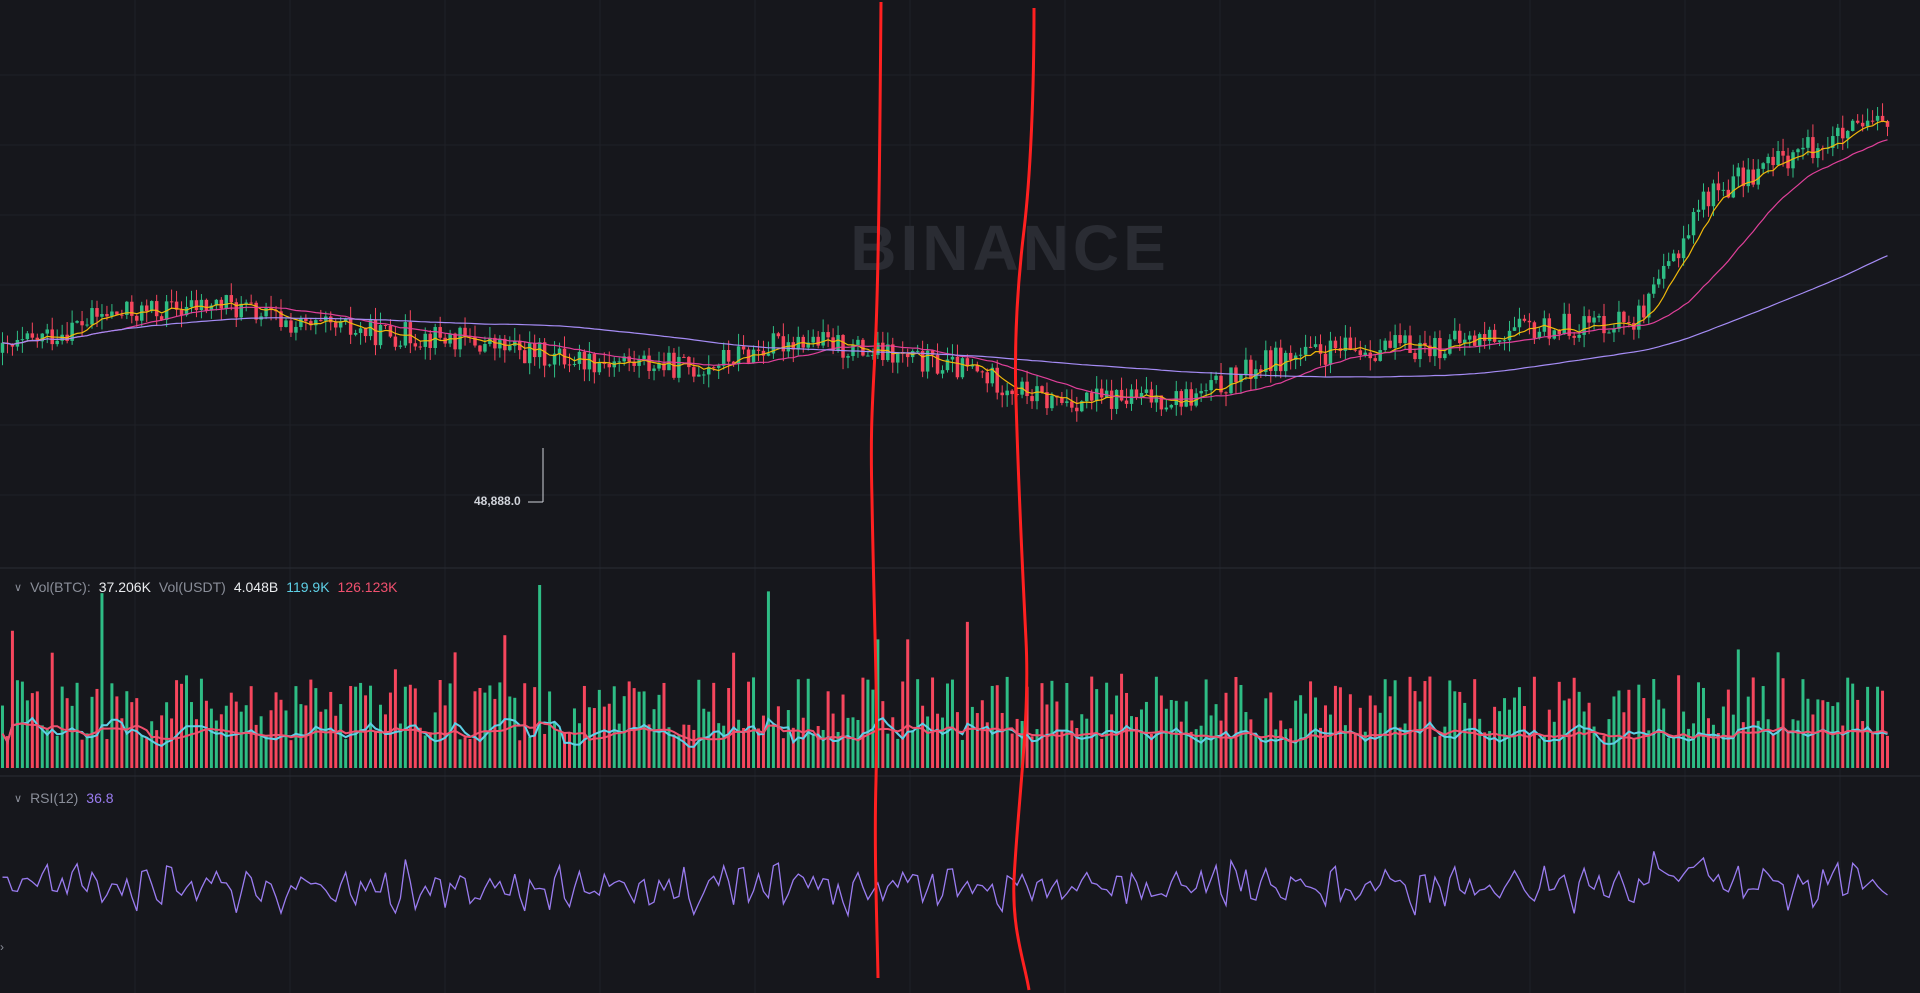 The height and width of the screenshot is (993, 1920). I want to click on low-price-label: 48,888.0, so click(497, 501).